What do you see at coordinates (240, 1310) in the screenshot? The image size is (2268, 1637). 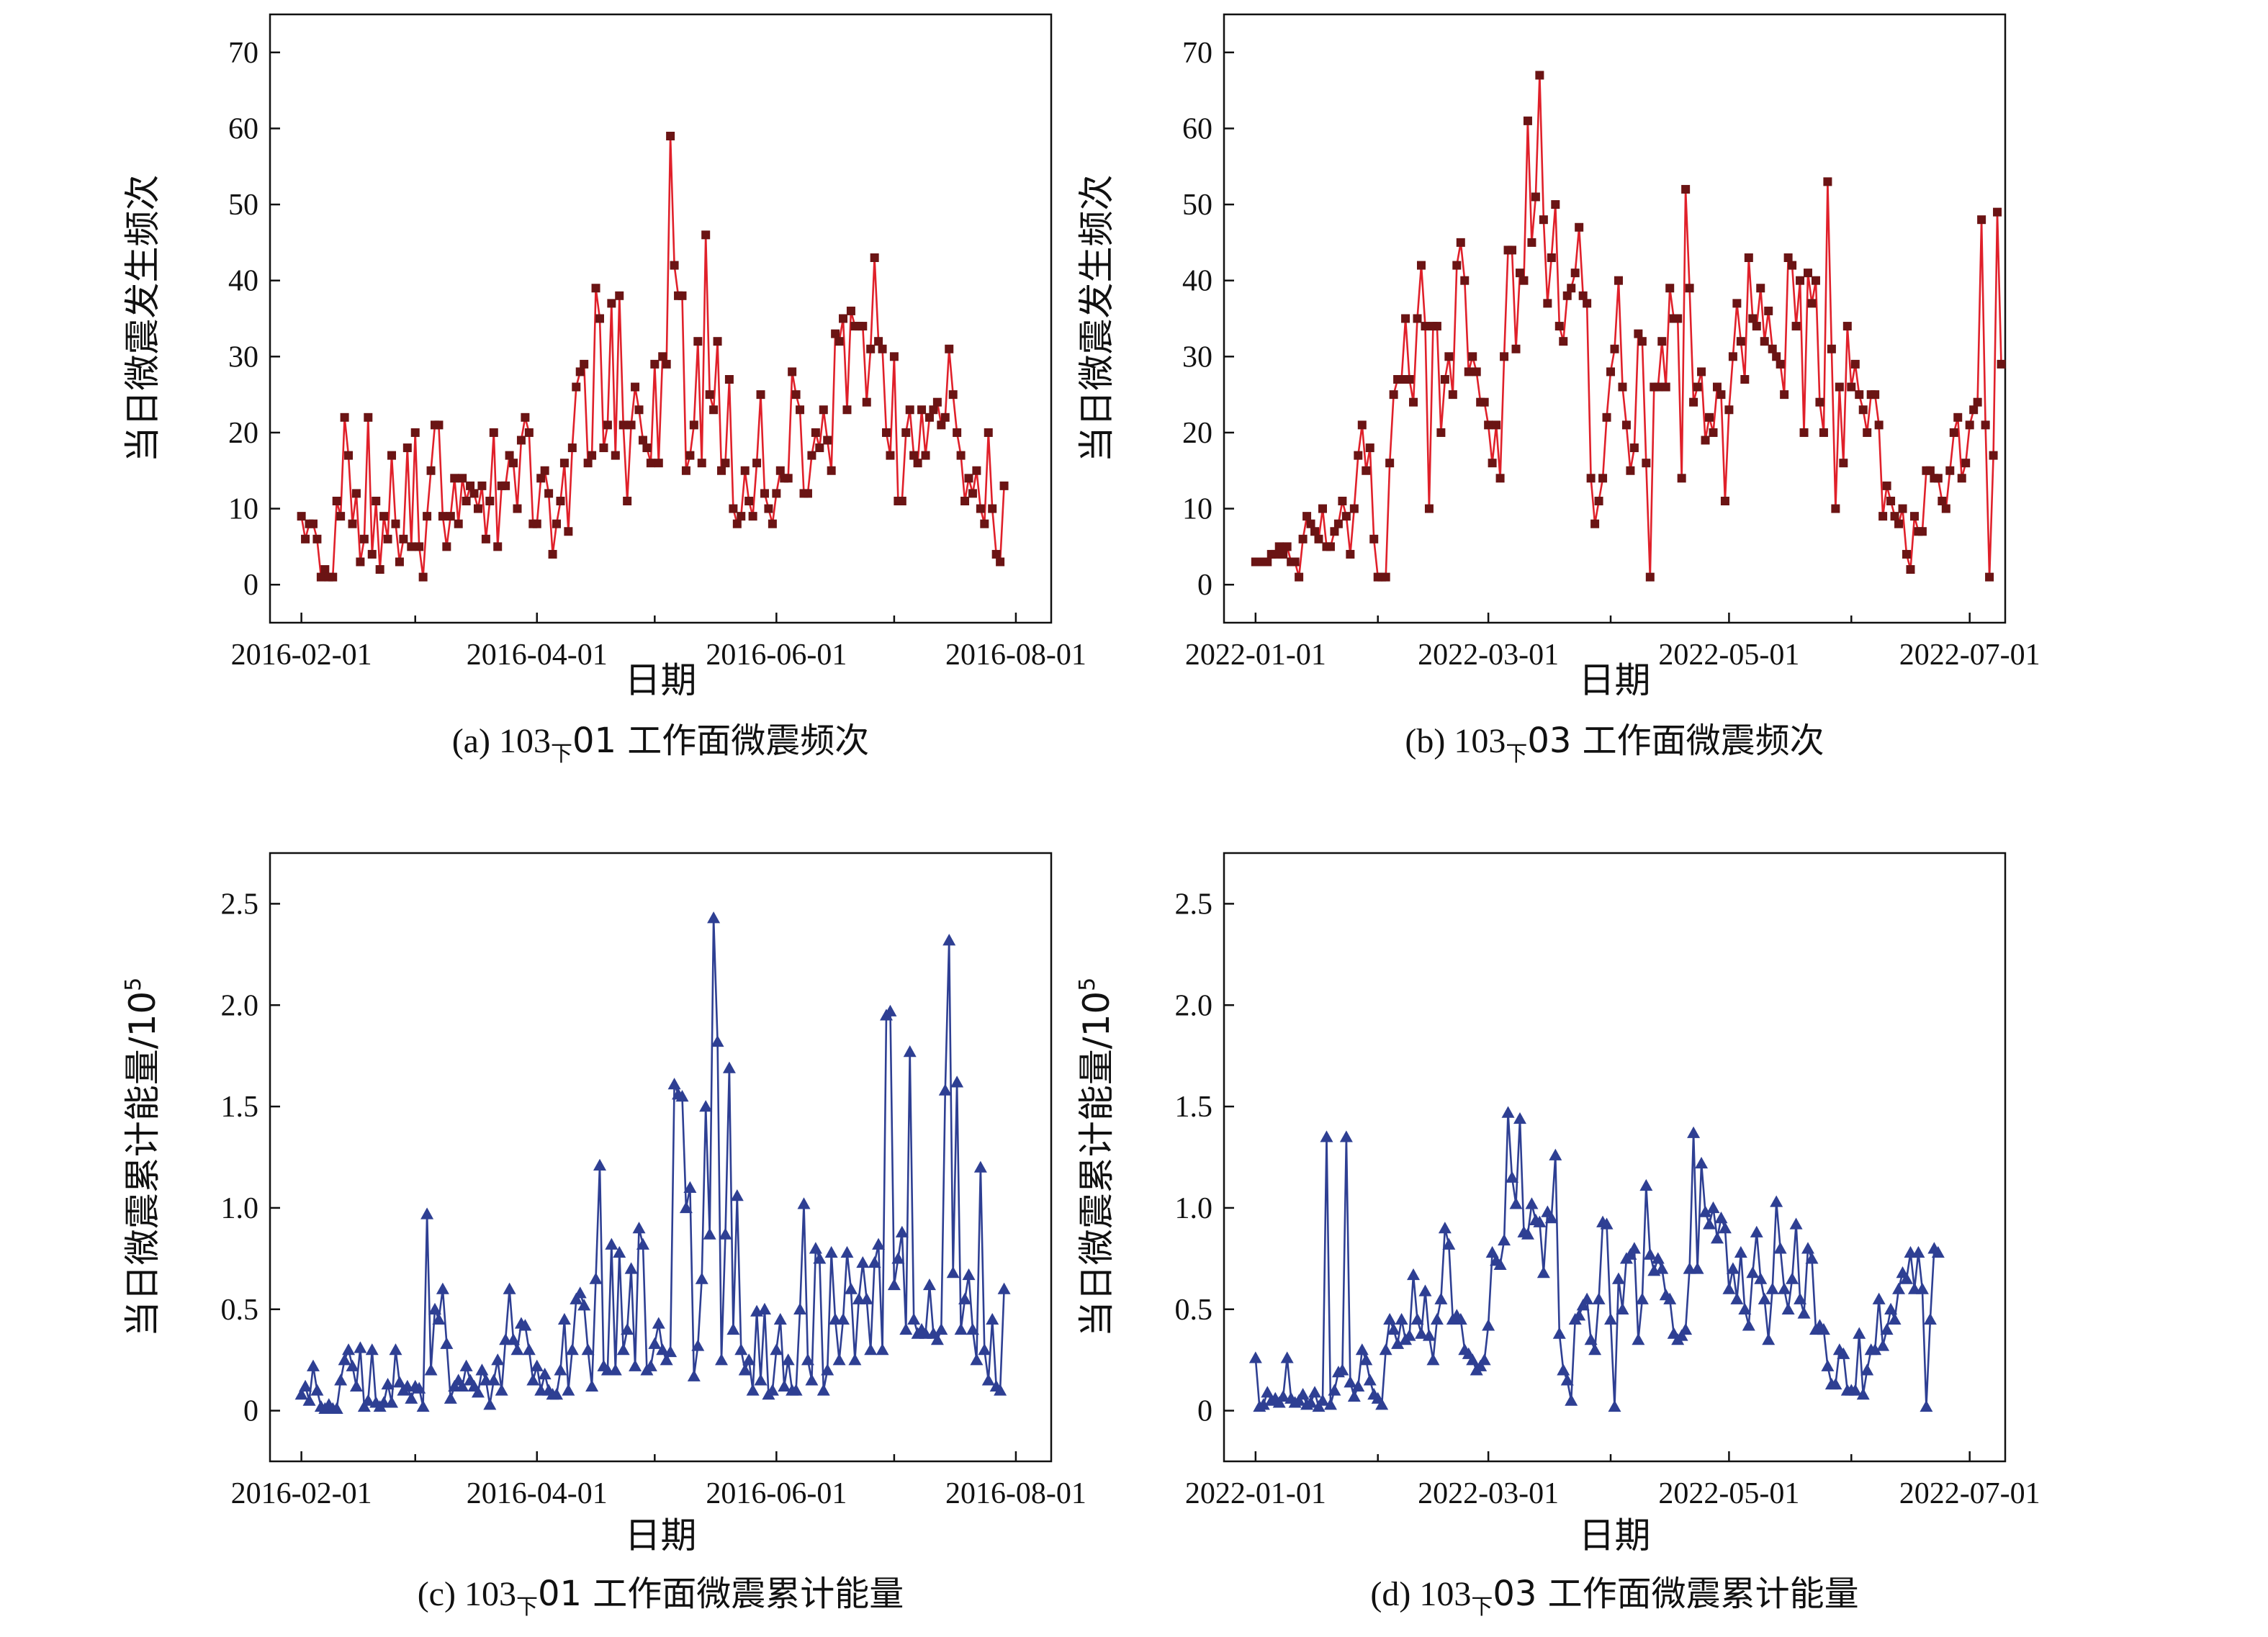 I see `y-tick-label: 0.5` at bounding box center [240, 1310].